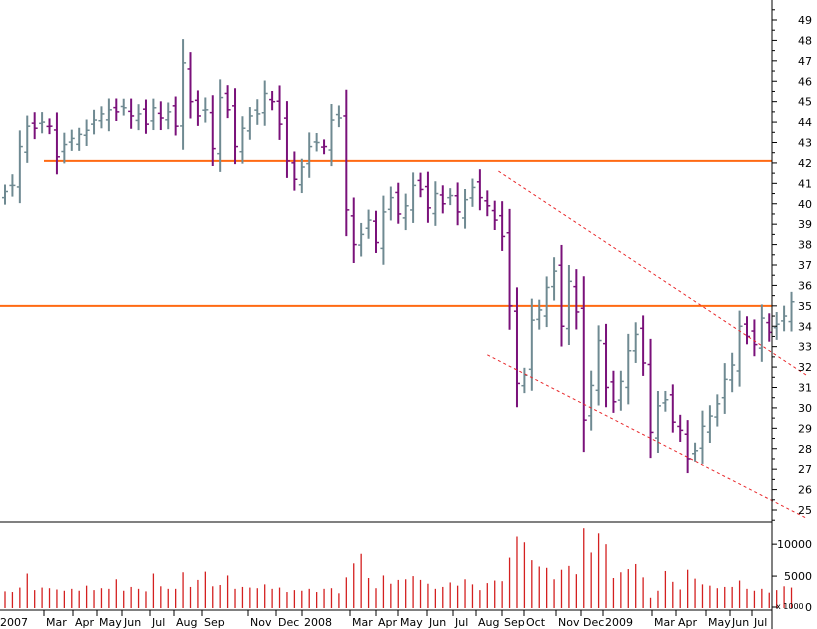  What do you see at coordinates (805, 204) in the screenshot?
I see `price-tick-label: 40` at bounding box center [805, 204].